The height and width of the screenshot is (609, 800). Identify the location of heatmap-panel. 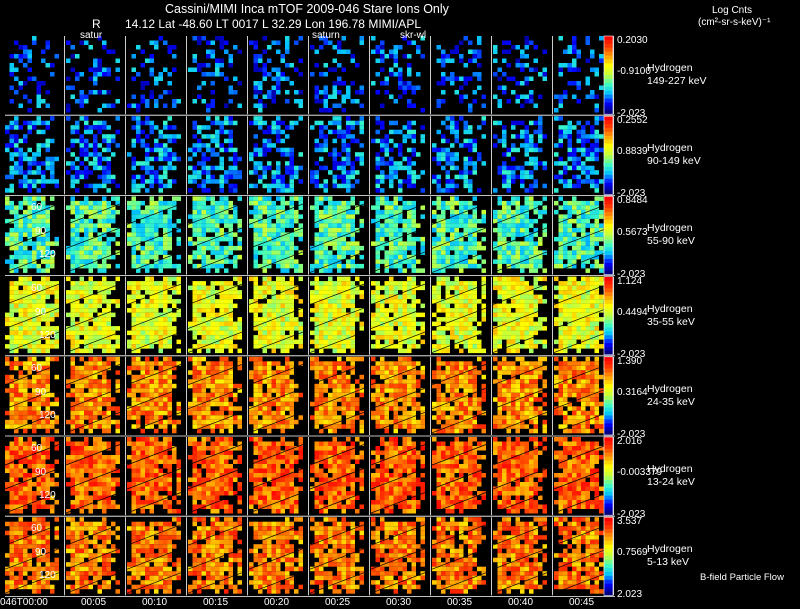
(339, 235).